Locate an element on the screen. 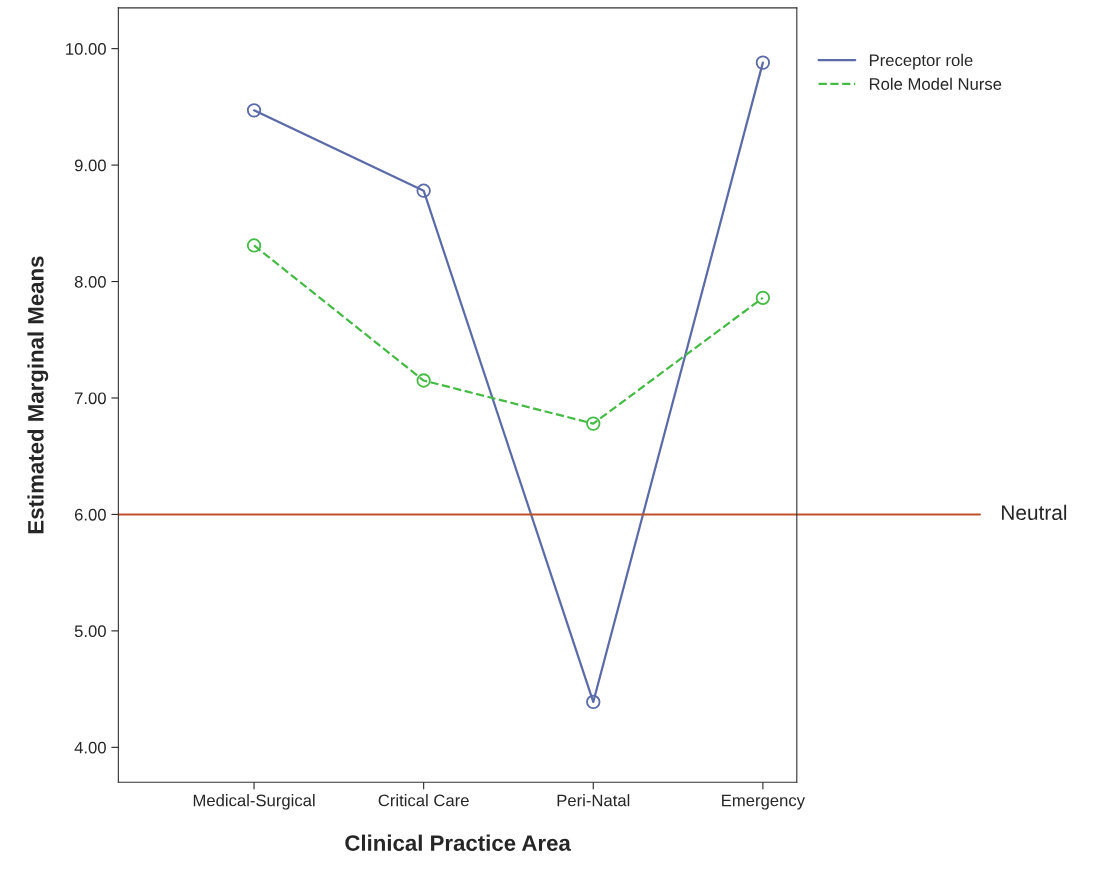 This screenshot has height=876, width=1096. y-tick-label: 8.00 is located at coordinates (90, 281).